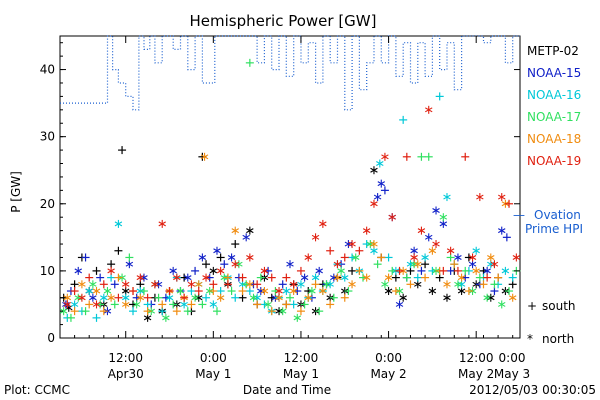  Describe the element at coordinates (47, 271) in the screenshot. I see `y-tick-label: 10` at that location.